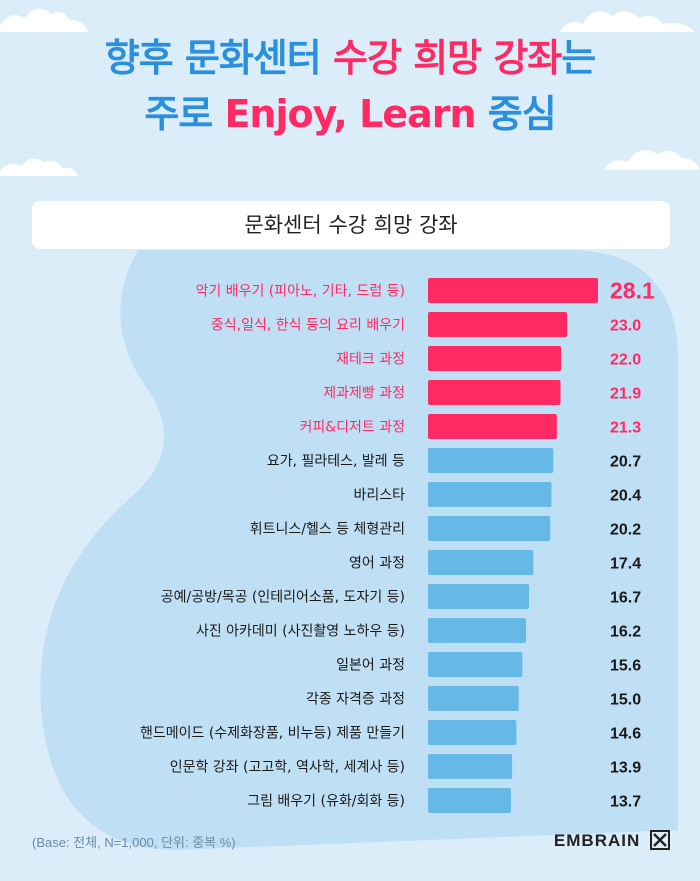 The height and width of the screenshot is (881, 700). What do you see at coordinates (272, 734) in the screenshot?
I see `category-label: 핸드메이드 (수제화장품, 비누등) 제품 만들기` at bounding box center [272, 734].